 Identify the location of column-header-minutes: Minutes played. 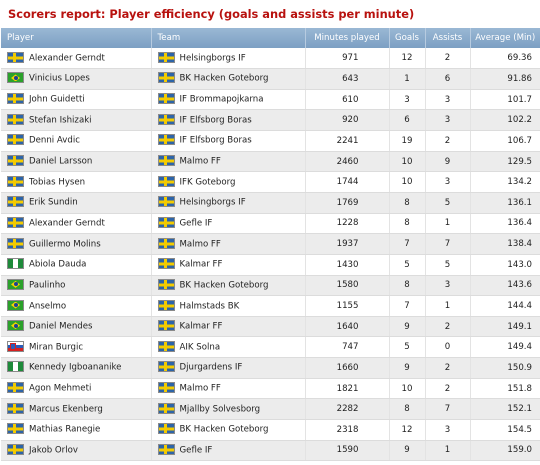
(347, 38).